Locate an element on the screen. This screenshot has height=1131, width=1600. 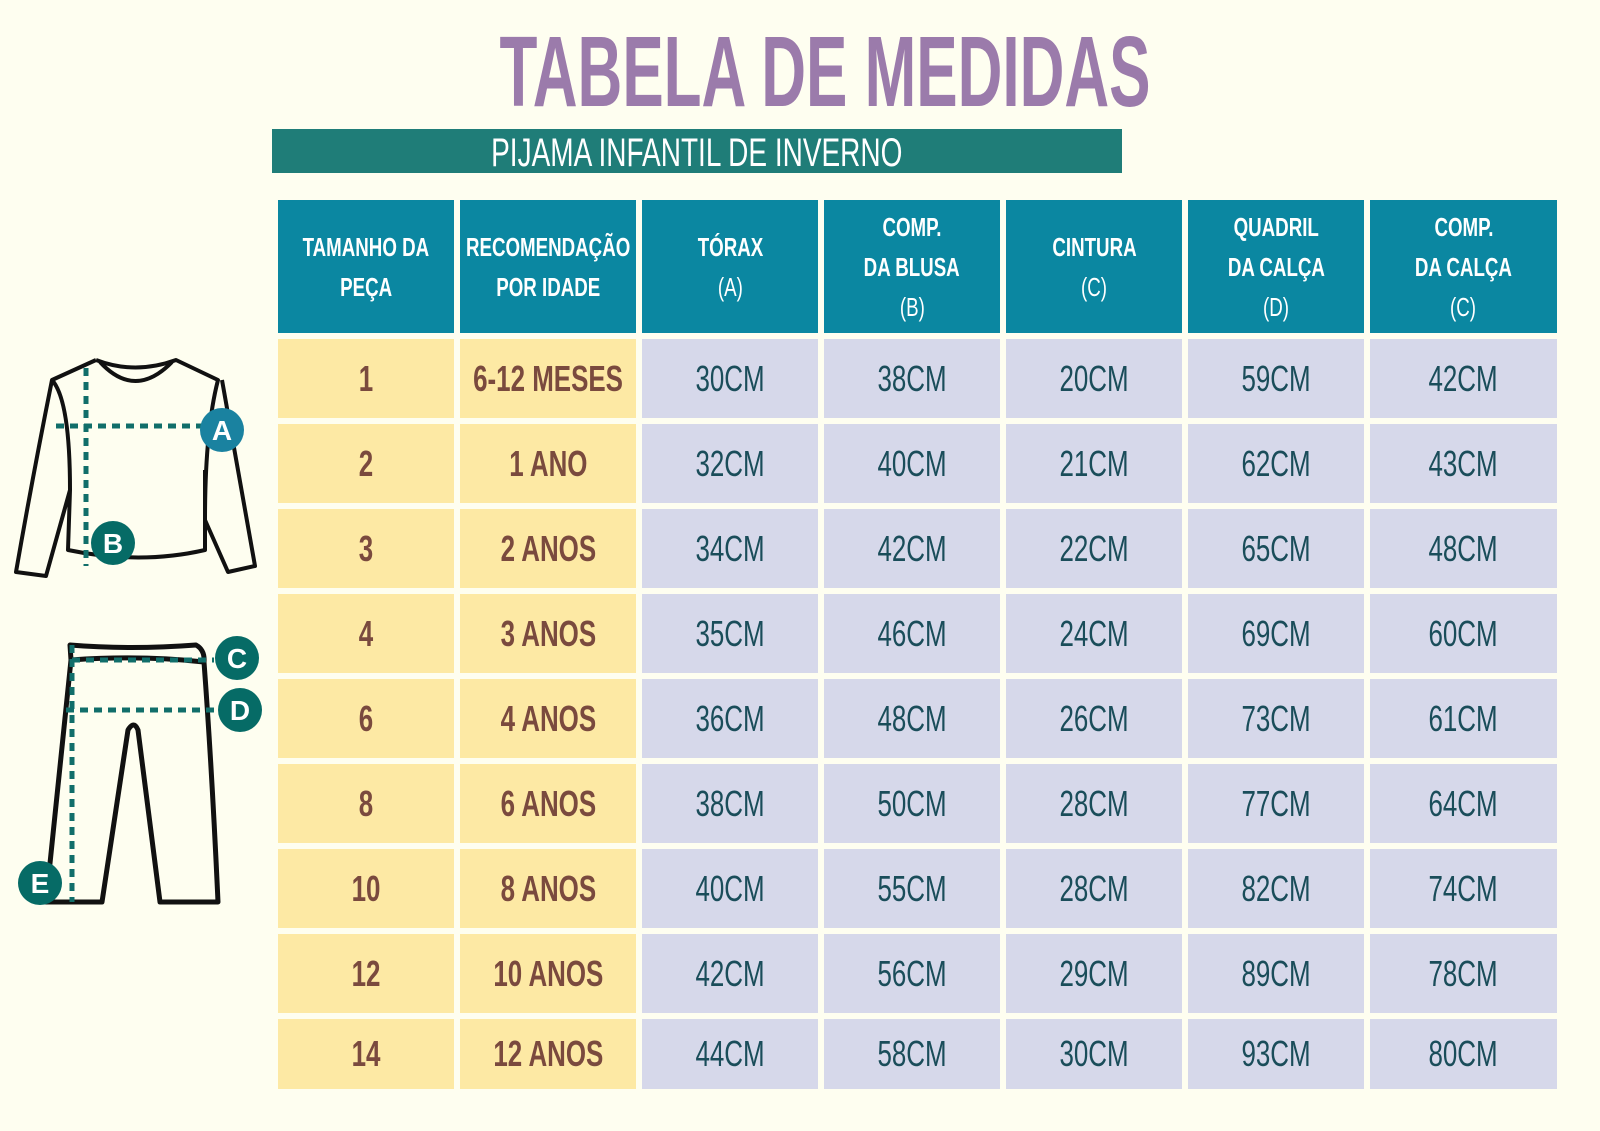
cell-text: 43CM is located at coordinates (1463, 463).